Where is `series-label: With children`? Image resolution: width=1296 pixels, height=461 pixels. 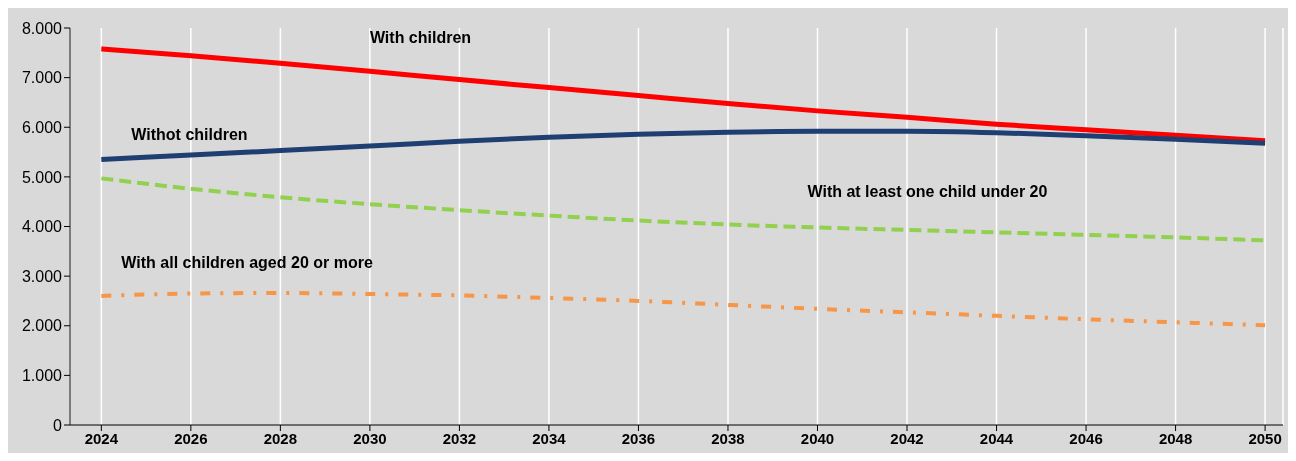 series-label: With children is located at coordinates (420, 38).